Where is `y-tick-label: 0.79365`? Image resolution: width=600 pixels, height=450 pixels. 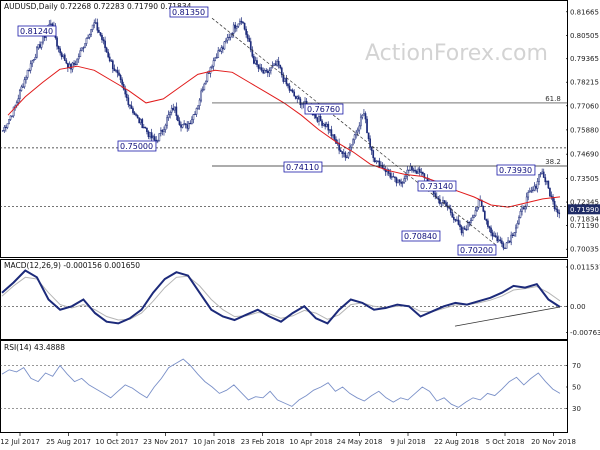 y-tick-label: 0.79365 is located at coordinates (584, 59).